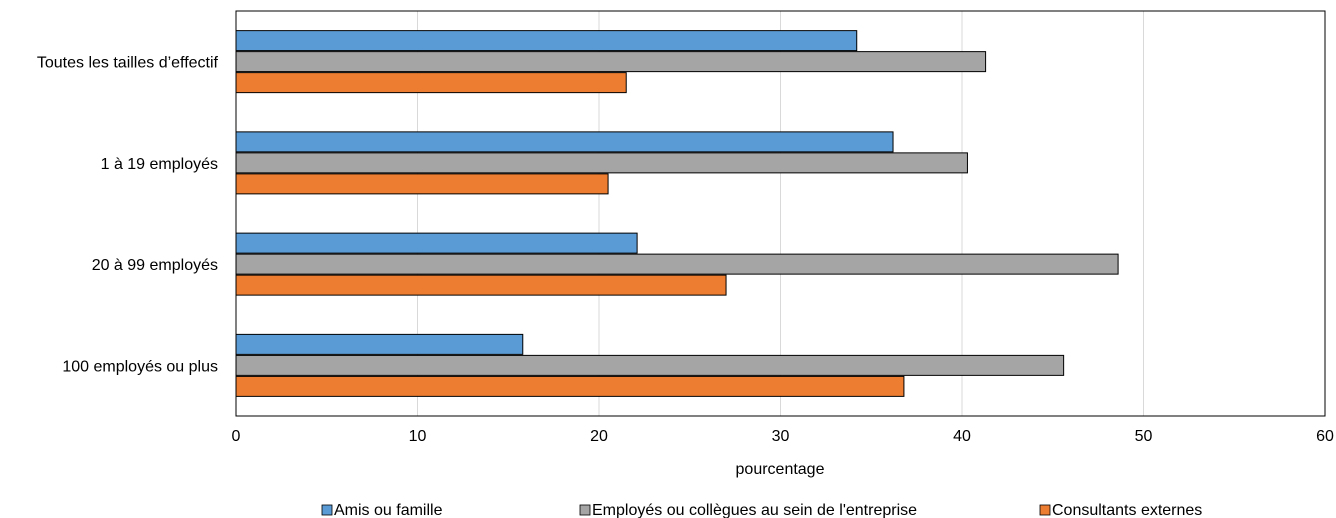 The image size is (1336, 518). I want to click on x-tick-label: 30, so click(781, 436).